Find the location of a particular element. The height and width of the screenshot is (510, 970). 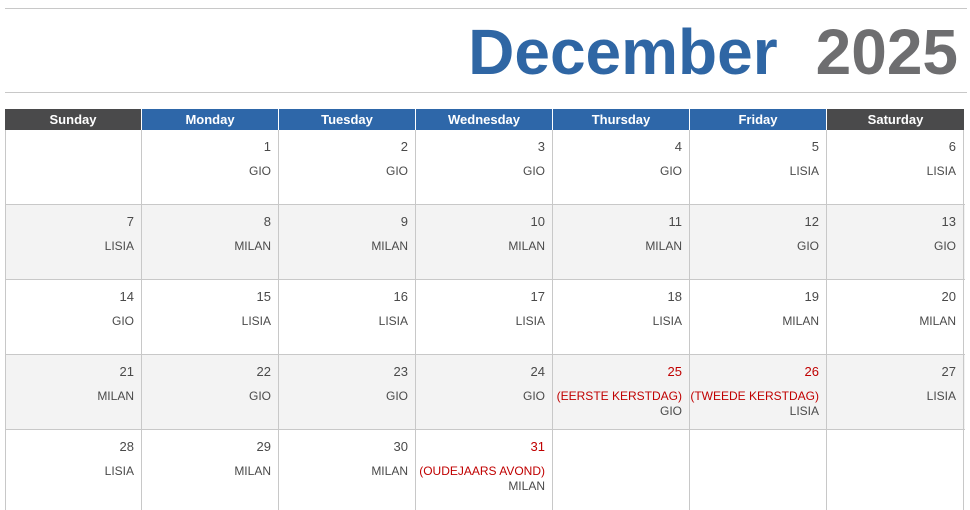

day-cell: 20 MILAN is located at coordinates (895, 317).